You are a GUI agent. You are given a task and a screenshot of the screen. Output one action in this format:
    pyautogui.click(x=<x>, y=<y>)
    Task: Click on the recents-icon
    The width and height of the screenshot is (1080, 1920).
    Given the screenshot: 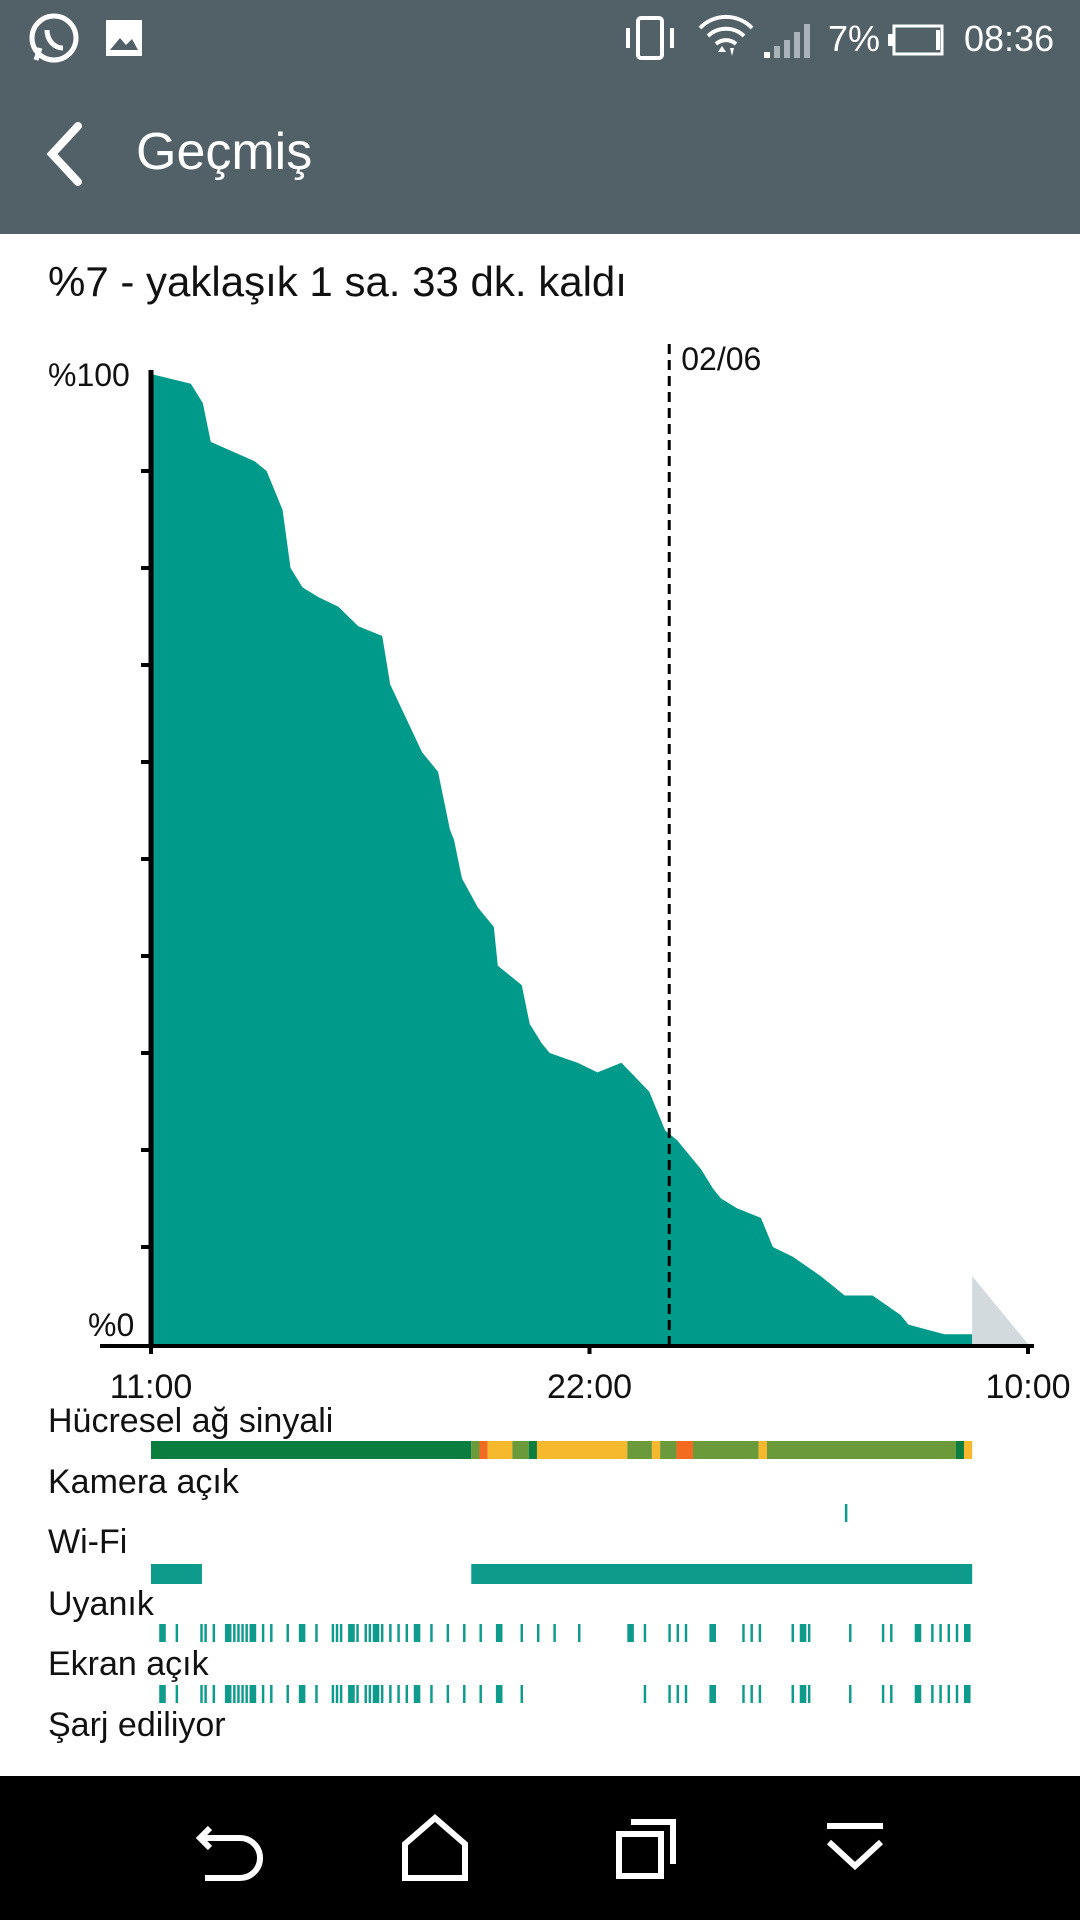 What is the action you would take?
    pyautogui.click(x=646, y=1849)
    